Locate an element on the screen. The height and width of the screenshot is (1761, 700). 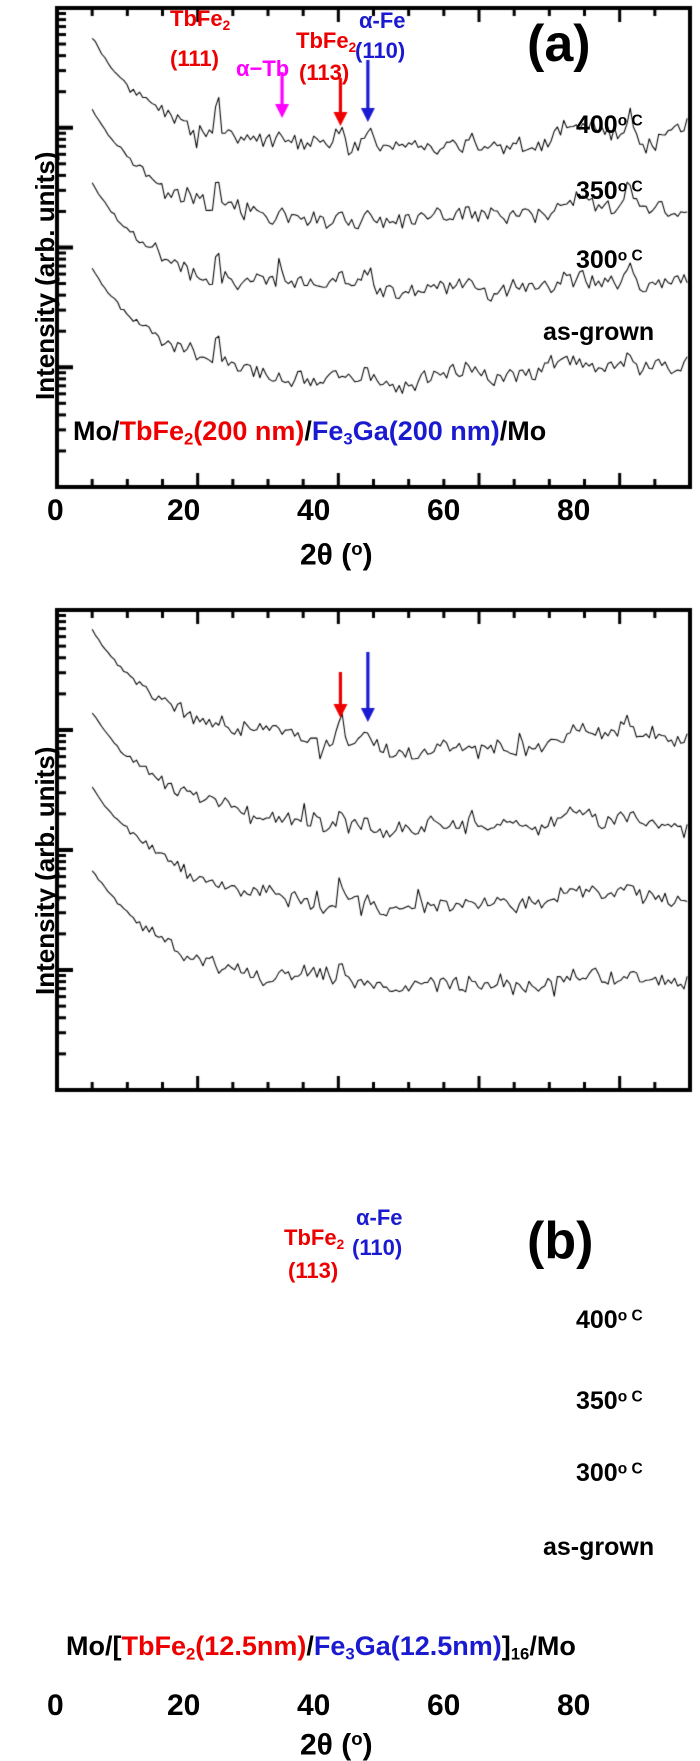
stack-b-part-2: (12.5nm) is located at coordinates (251, 1646).